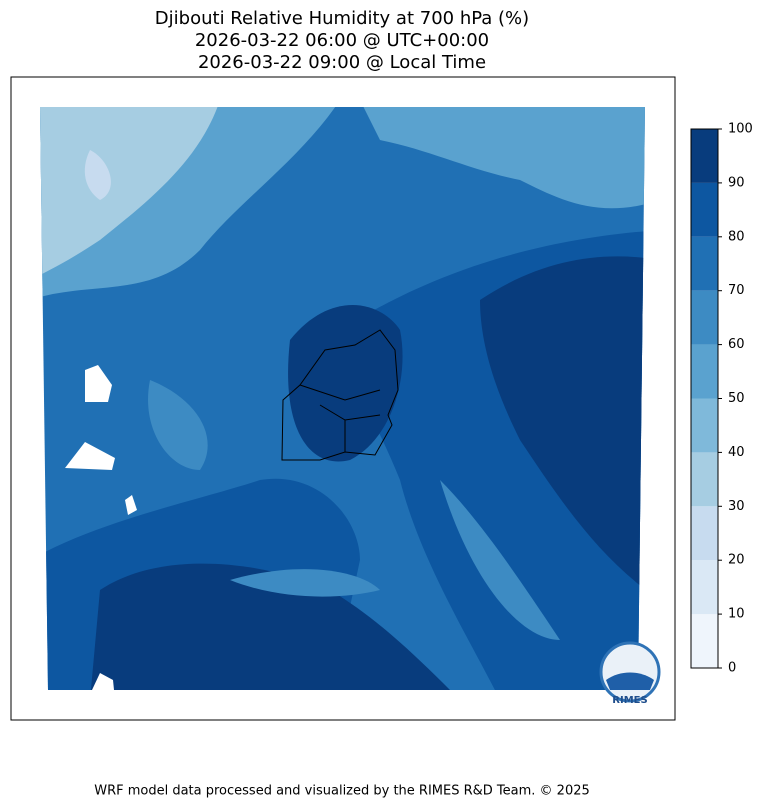  I want to click on colorbar-tick-label: 80, so click(736, 236).